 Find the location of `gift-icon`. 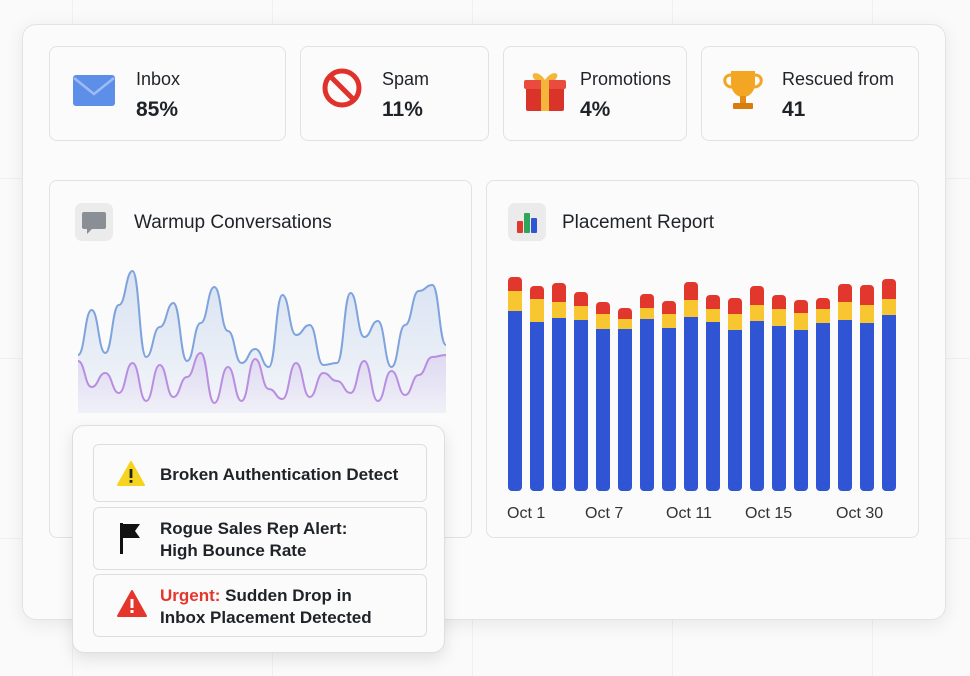

gift-icon is located at coordinates (545, 92).